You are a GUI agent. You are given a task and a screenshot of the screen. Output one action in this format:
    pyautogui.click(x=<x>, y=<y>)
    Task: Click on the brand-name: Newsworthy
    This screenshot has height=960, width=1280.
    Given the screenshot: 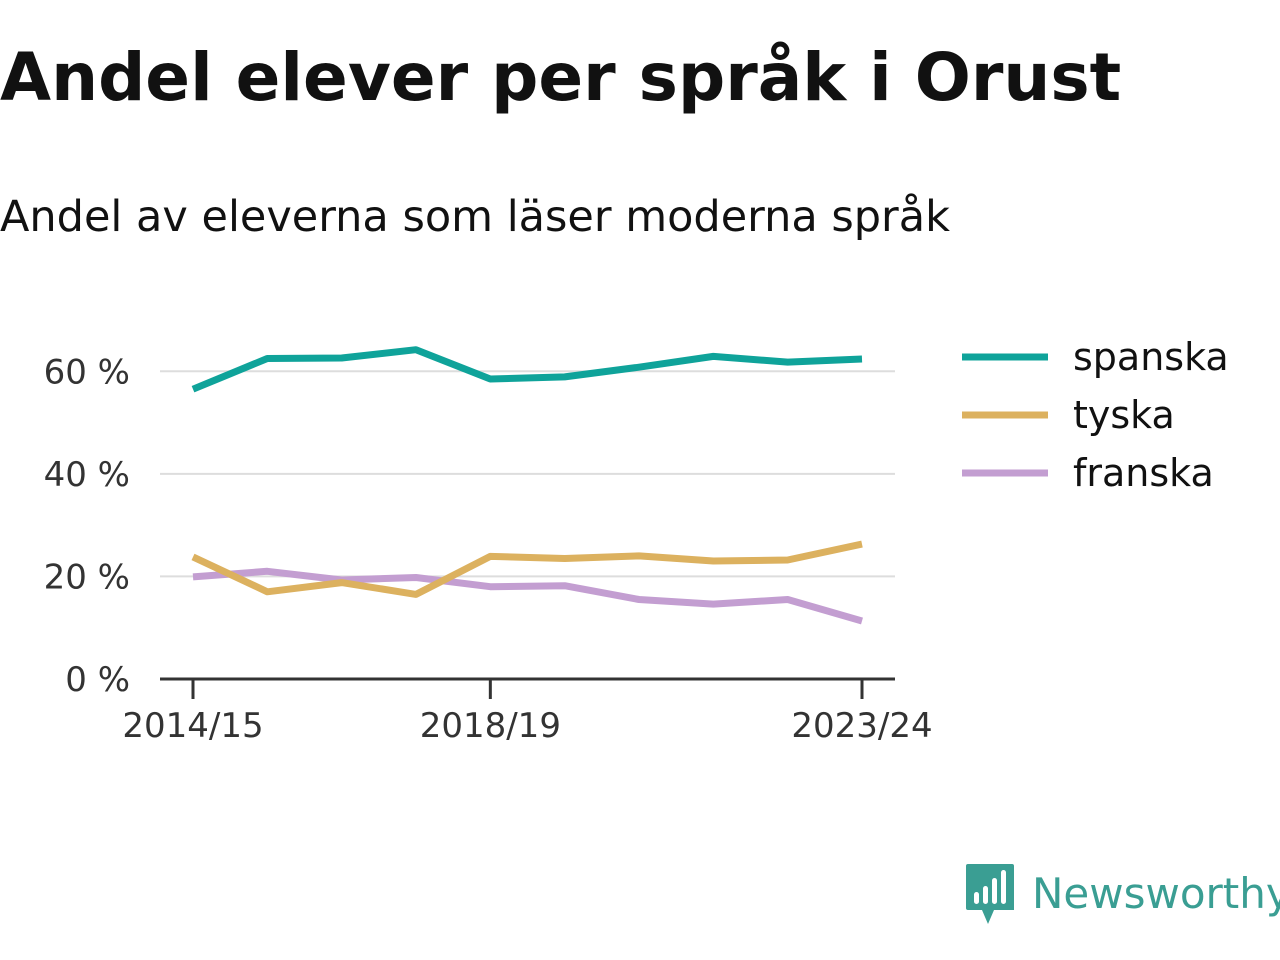 What is the action you would take?
    pyautogui.click(x=1156, y=893)
    